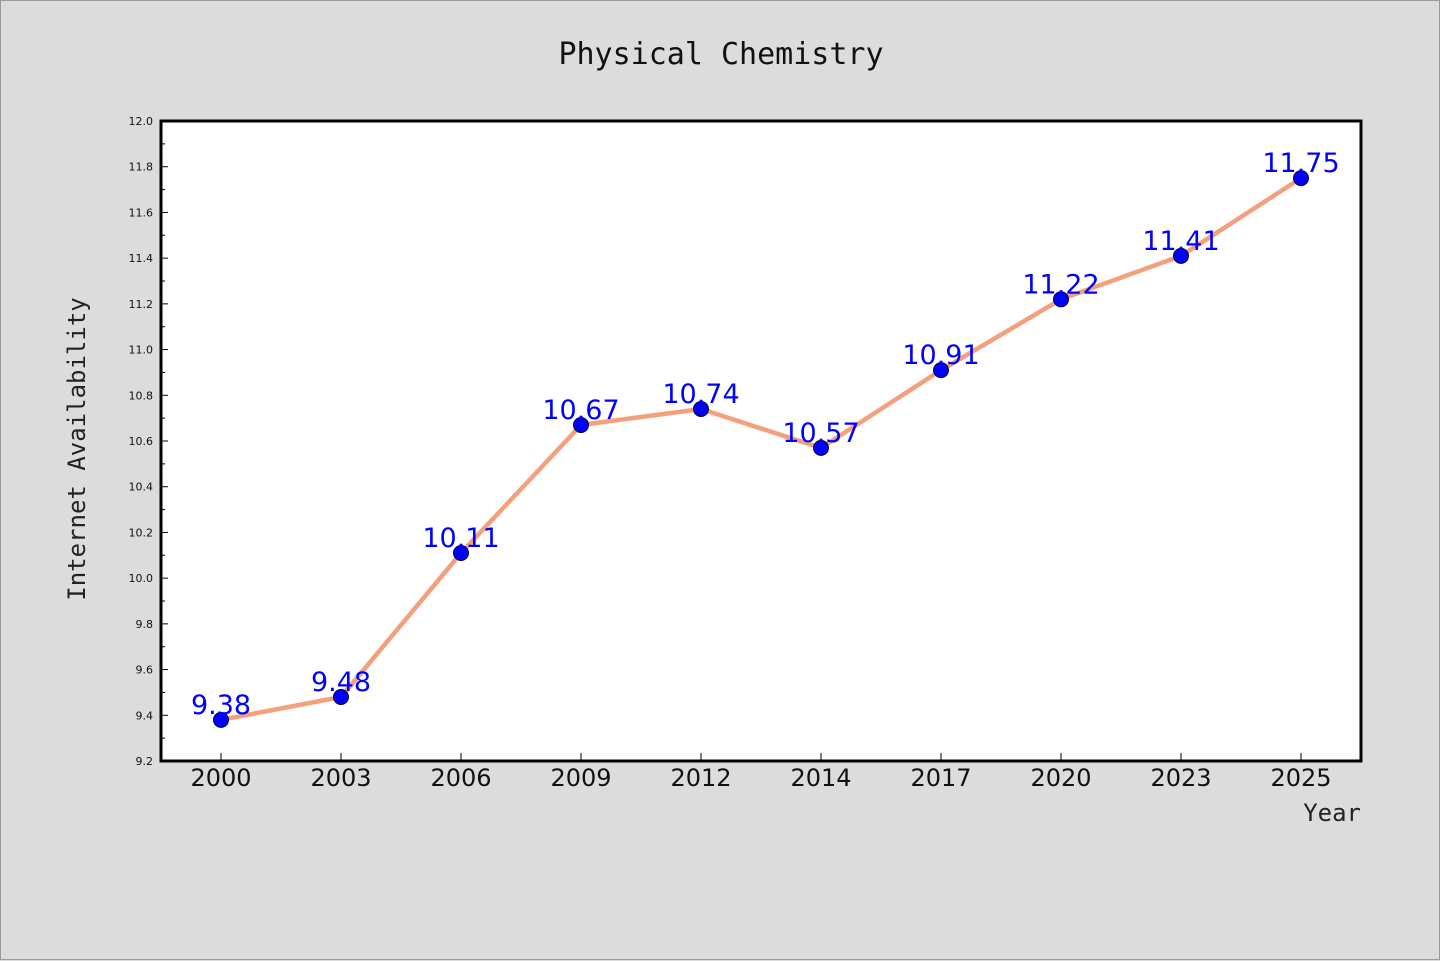  Describe the element at coordinates (141, 258) in the screenshot. I see `y-tick-label: 11.4` at that location.